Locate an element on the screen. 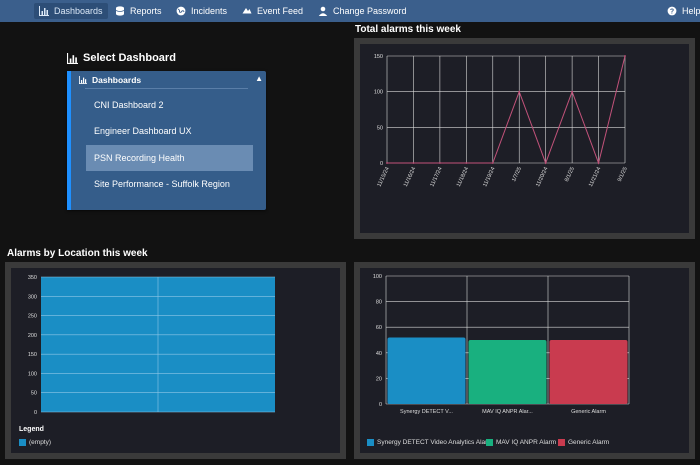 The width and height of the screenshot is (700, 465). dashboard-item: CNI Dashboard 2 is located at coordinates (129, 105).